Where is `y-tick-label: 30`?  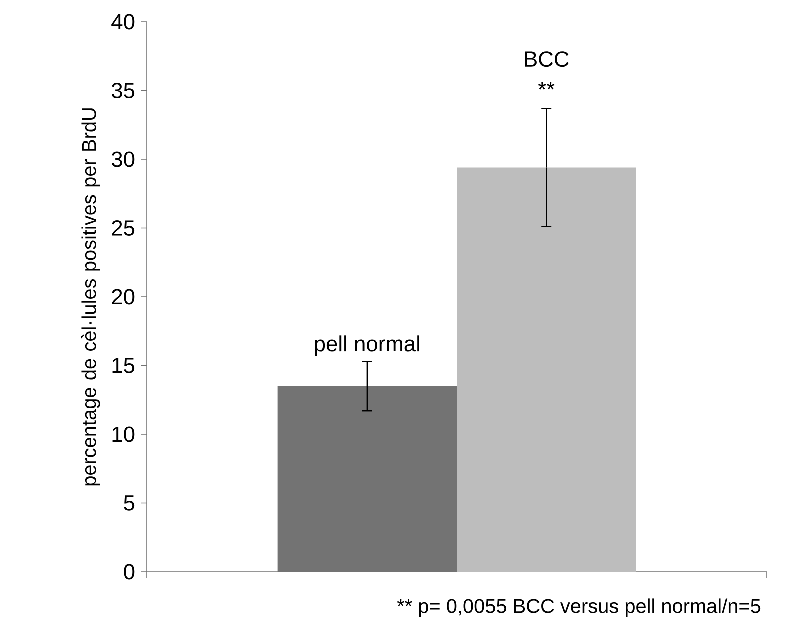 y-tick-label: 30 is located at coordinates (123, 160).